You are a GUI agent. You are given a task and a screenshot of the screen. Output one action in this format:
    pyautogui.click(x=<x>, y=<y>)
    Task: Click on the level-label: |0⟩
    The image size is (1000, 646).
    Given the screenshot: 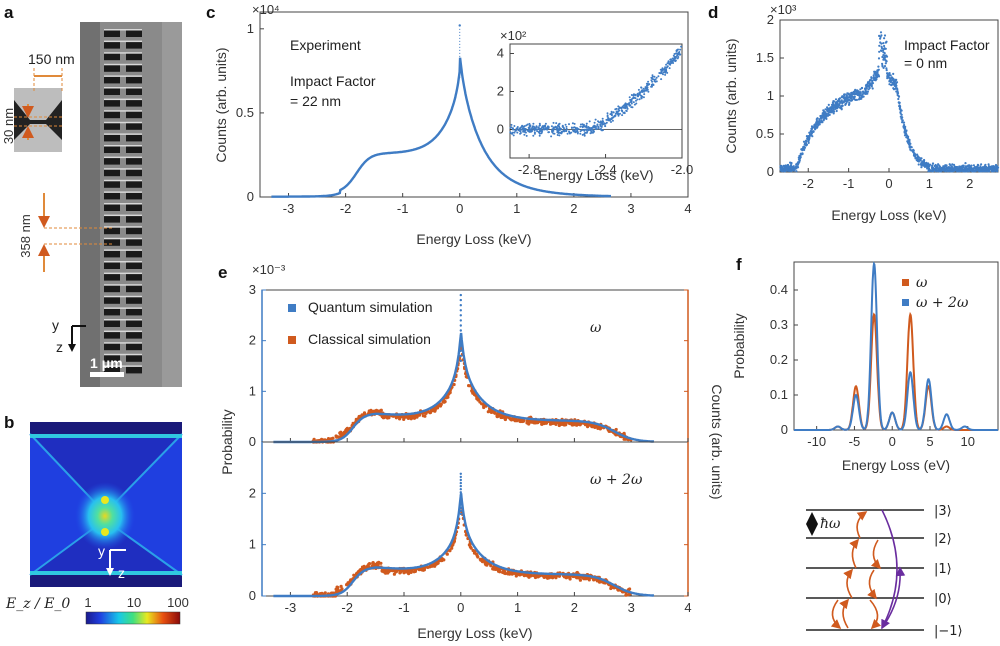 What is the action you would take?
    pyautogui.click(x=943, y=599)
    